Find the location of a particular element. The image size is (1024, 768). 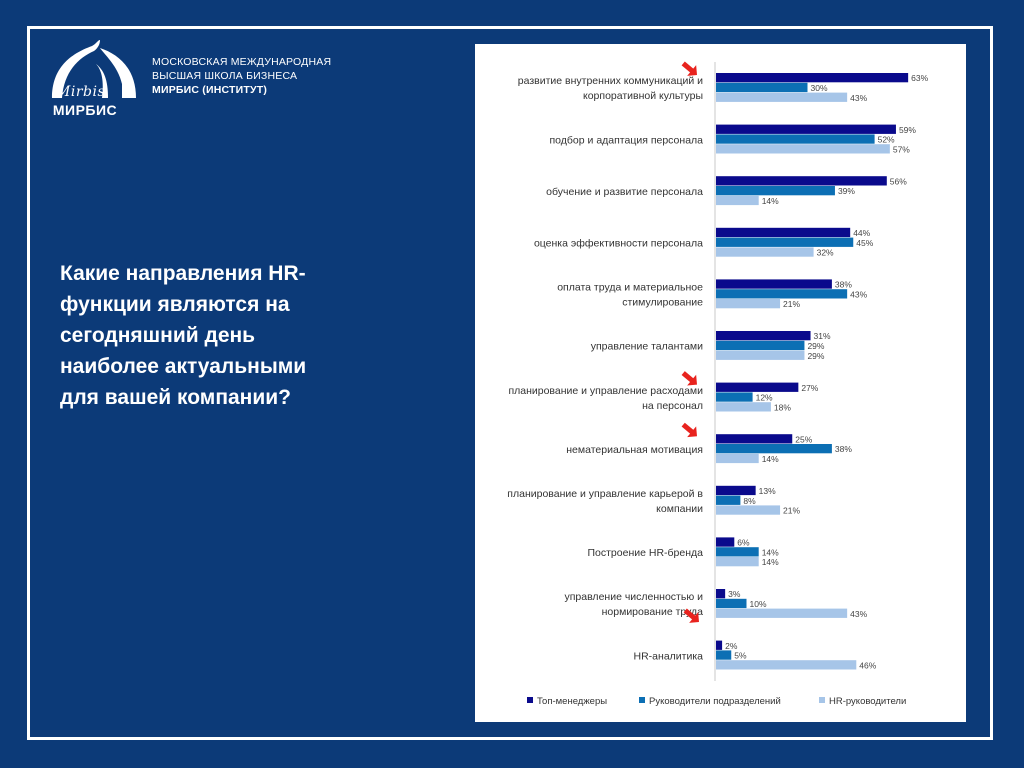

data-label: 32% is located at coordinates (825, 253).